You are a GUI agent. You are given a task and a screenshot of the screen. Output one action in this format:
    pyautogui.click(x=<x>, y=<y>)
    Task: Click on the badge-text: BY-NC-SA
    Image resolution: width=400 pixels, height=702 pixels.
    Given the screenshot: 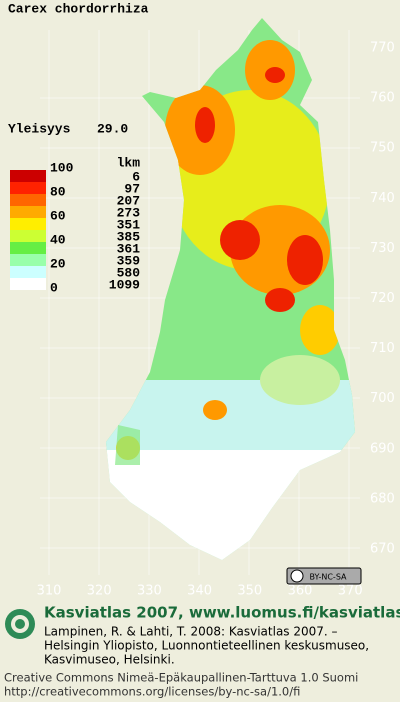 What is the action you would take?
    pyautogui.click(x=328, y=577)
    